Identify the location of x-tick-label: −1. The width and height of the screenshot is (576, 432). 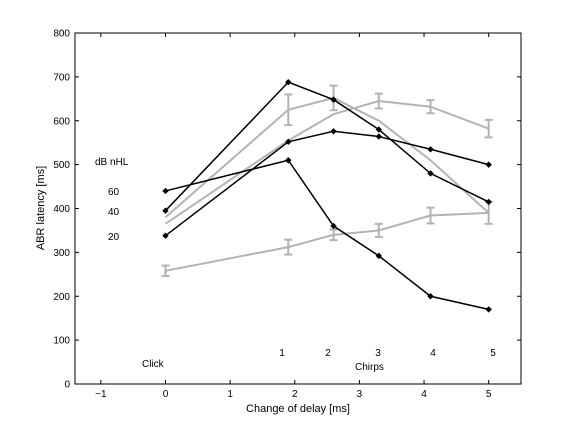
(101, 394).